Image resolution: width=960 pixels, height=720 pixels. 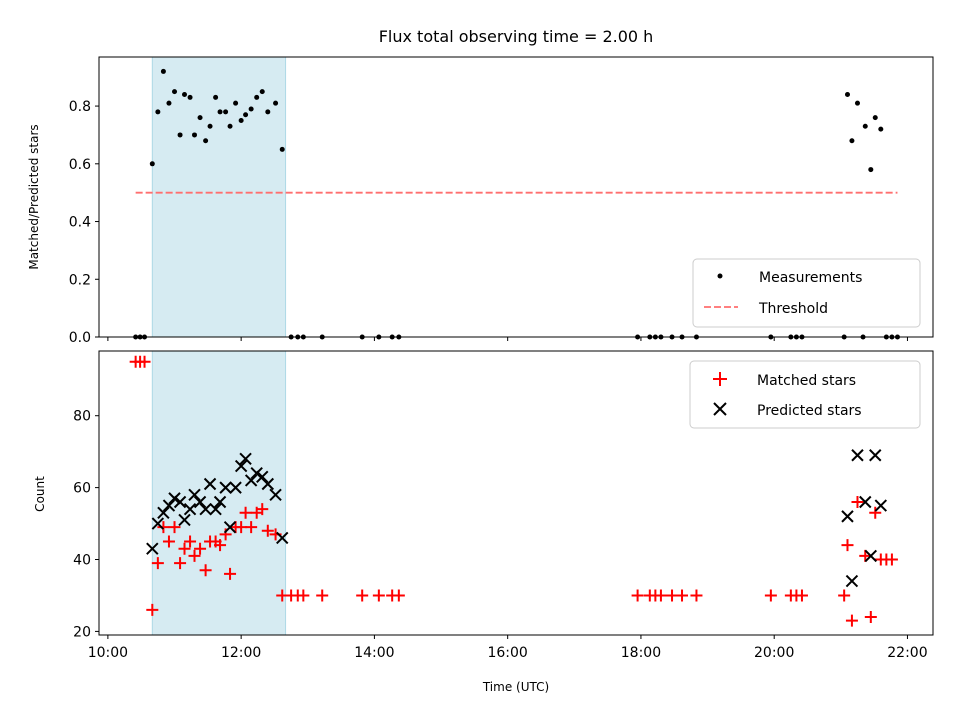 I want to click on bottom-x-tick-label: 14:00, so click(x=374, y=653).